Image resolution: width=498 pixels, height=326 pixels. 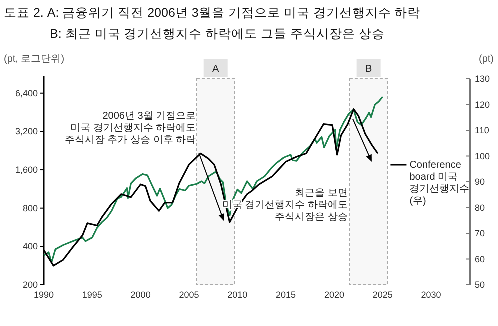 I want to click on x-tick-label: 2005, so click(x=189, y=295).